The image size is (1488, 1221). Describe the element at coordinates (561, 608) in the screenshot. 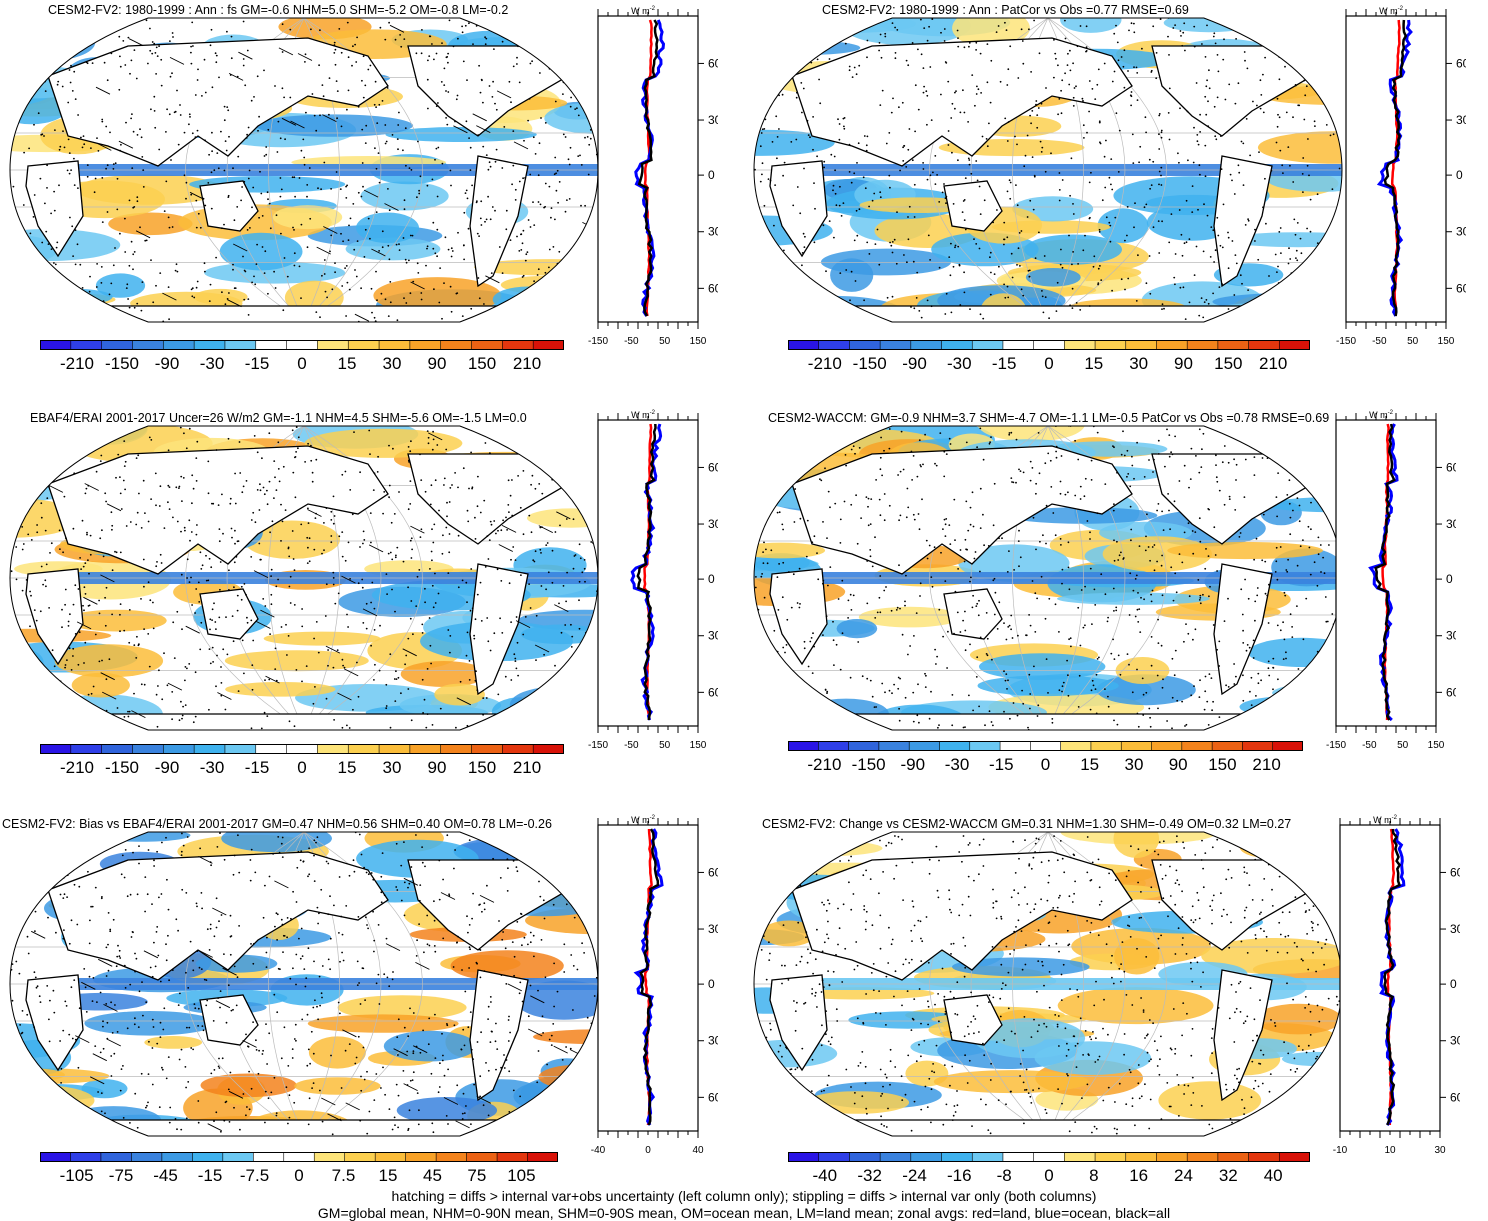

I see `hatch-line` at that location.